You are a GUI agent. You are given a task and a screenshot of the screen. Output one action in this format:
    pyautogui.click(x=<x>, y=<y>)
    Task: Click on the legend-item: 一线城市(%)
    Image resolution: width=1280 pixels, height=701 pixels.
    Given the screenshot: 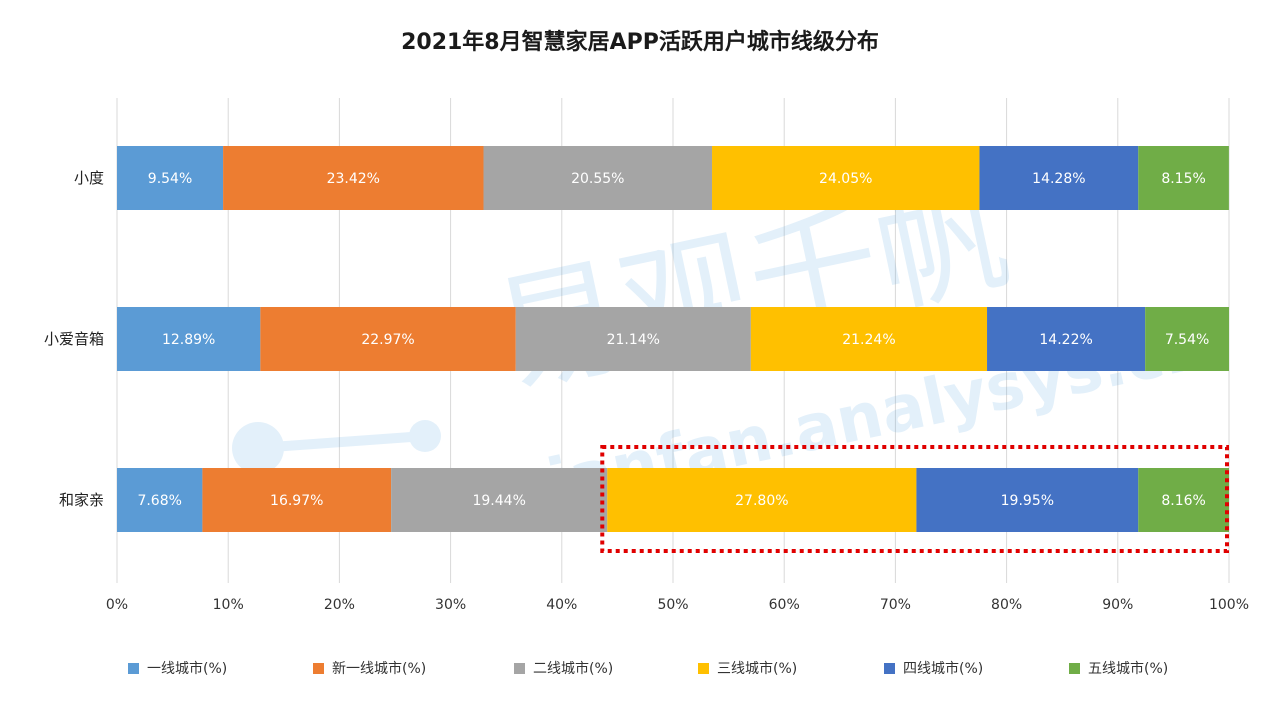 What is the action you would take?
    pyautogui.click(x=177, y=668)
    